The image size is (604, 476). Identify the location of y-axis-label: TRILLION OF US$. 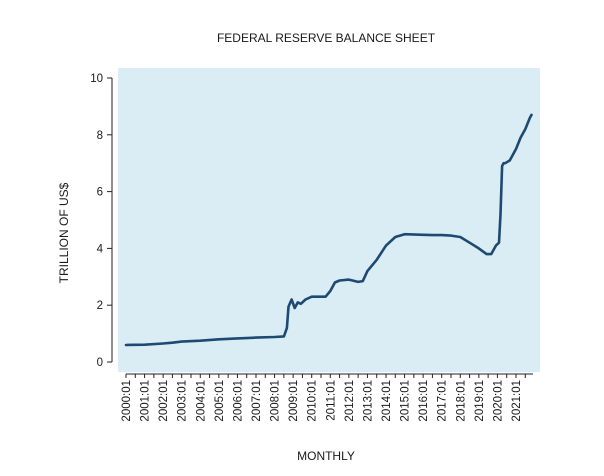
(64, 232).